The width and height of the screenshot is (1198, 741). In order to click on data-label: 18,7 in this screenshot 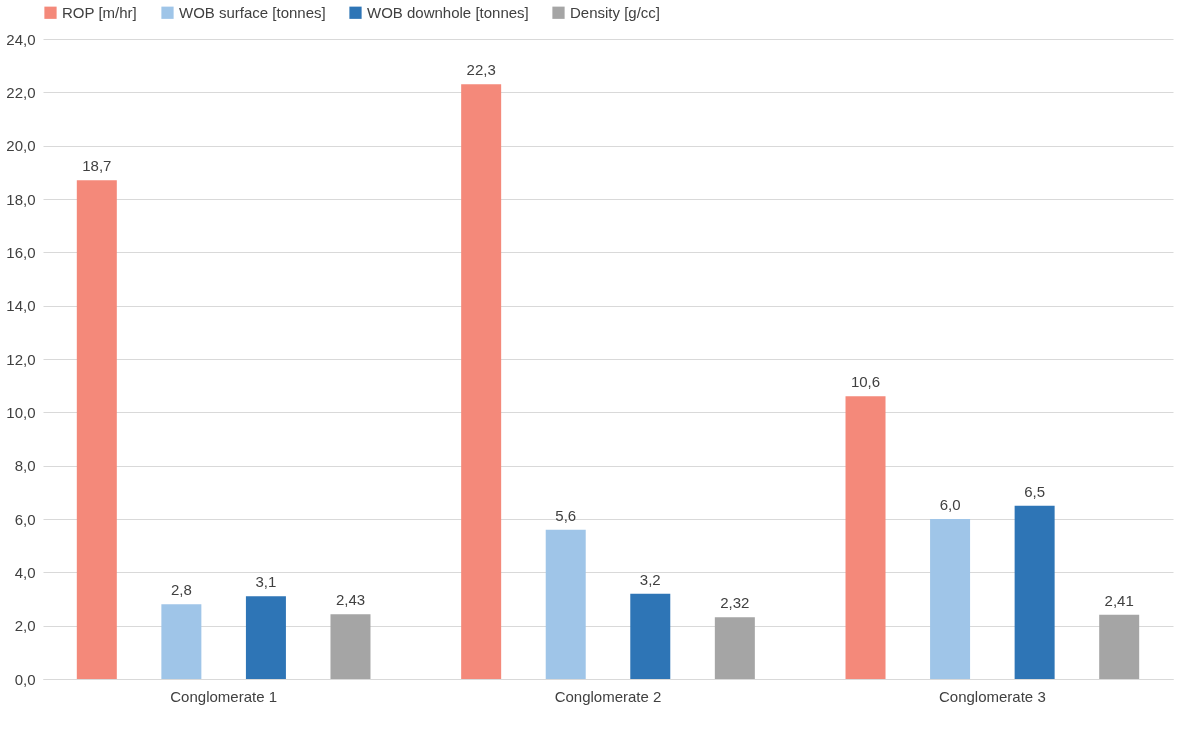, I will do `click(97, 166)`.